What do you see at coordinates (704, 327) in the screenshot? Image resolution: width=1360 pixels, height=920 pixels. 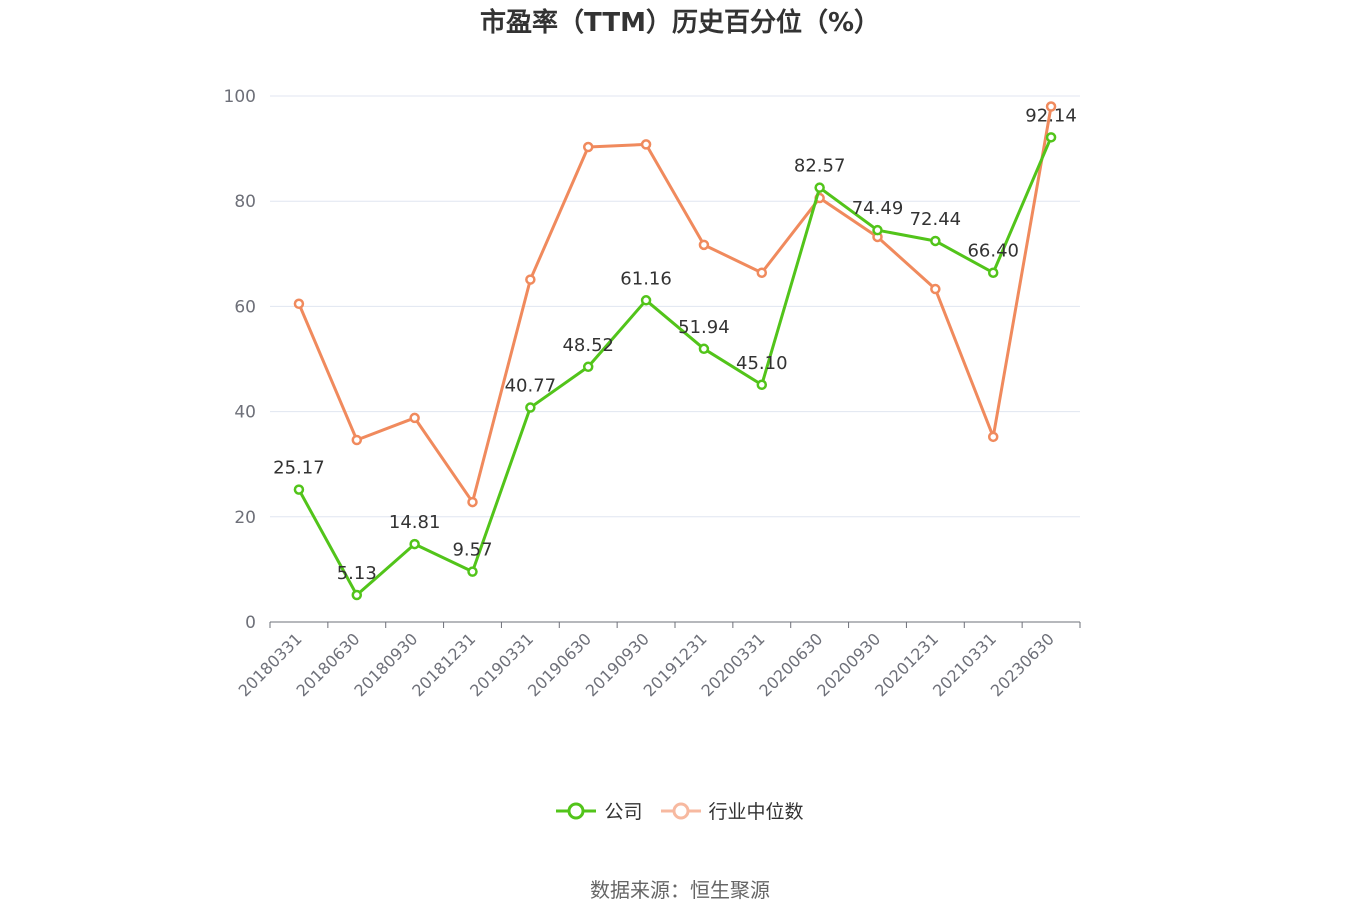 I see `data-label: 51.94` at bounding box center [704, 327].